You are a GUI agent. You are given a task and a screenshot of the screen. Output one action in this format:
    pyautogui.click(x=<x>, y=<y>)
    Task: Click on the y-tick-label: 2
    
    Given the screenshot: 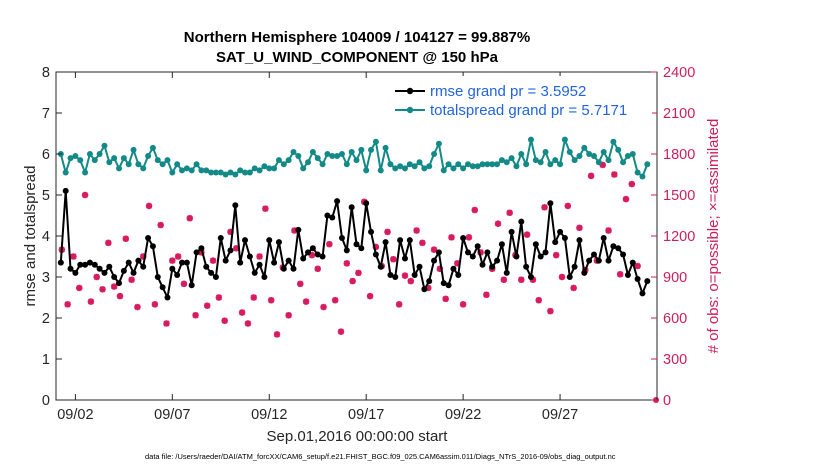 What is the action you would take?
    pyautogui.click(x=46, y=319)
    